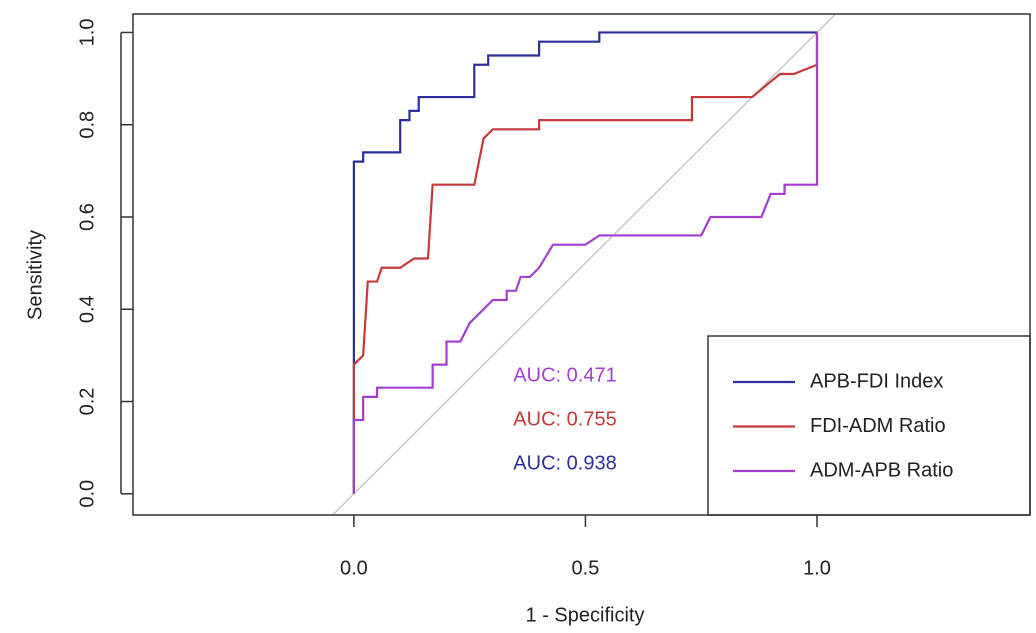 The height and width of the screenshot is (633, 1036). What do you see at coordinates (564, 419) in the screenshot?
I see `auc-annotation: AUC: 0.755` at bounding box center [564, 419].